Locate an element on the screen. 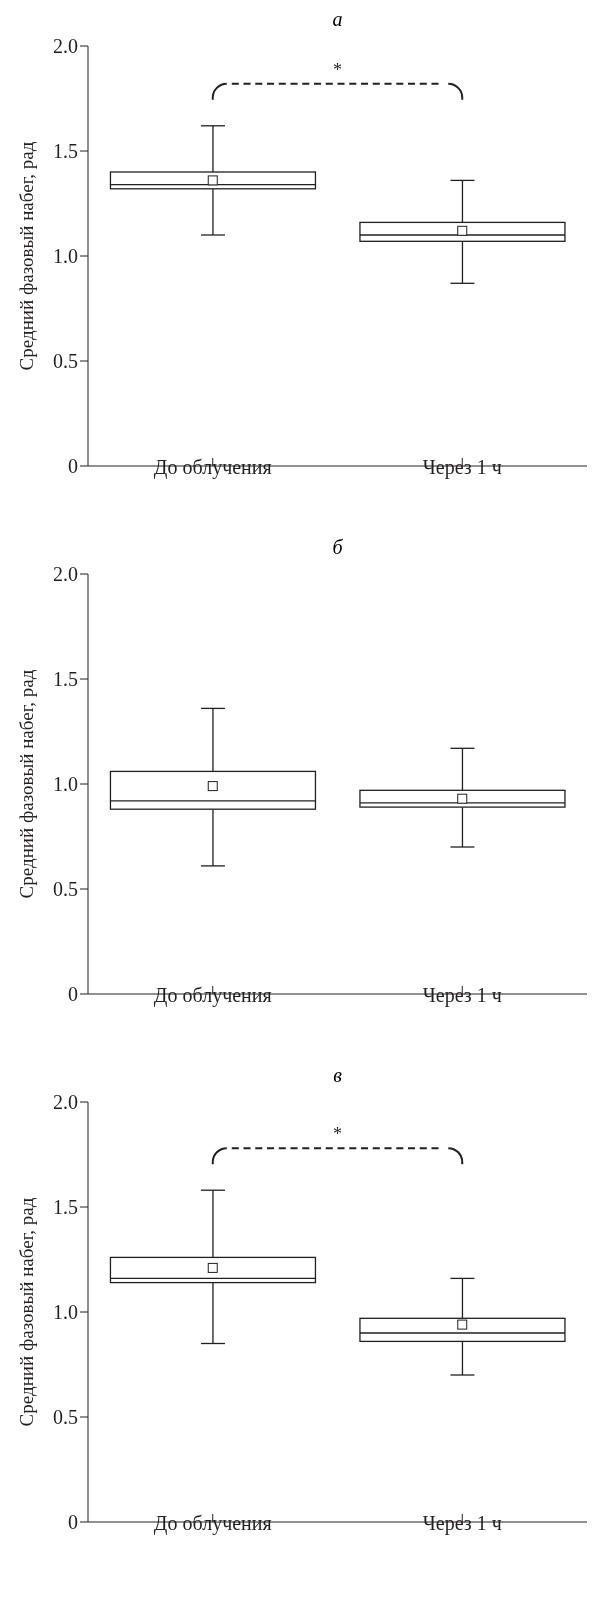  chart-title: а is located at coordinates (337, 20).